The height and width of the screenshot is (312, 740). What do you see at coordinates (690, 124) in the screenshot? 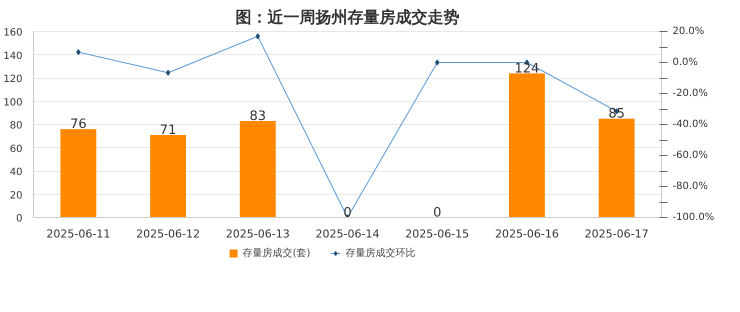
I see `y2-tick-label: -40.0%` at bounding box center [690, 124].